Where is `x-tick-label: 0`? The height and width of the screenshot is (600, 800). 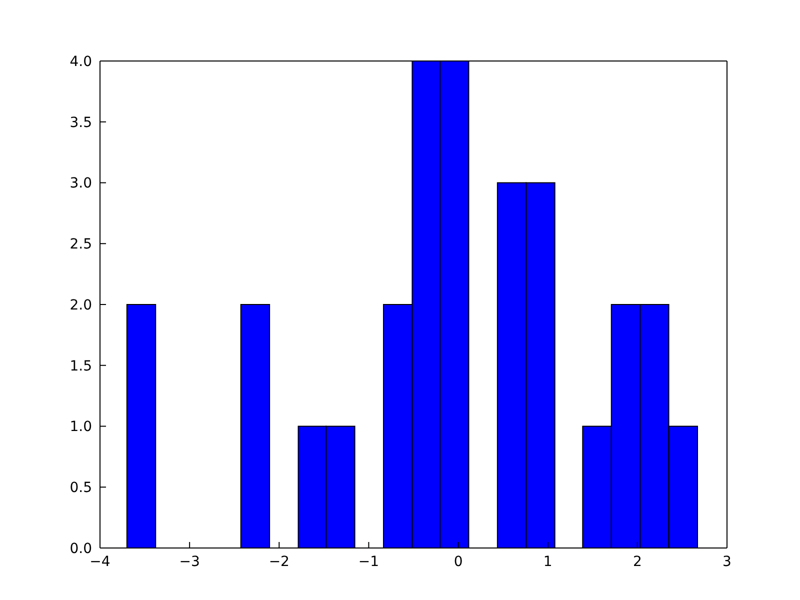
x-tick-label: 0 is located at coordinates (458, 562).